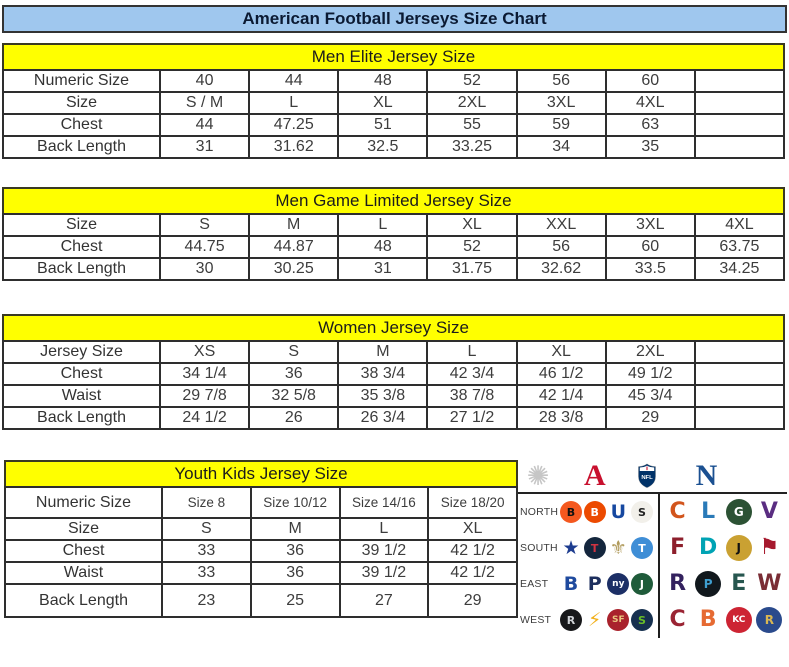 The width and height of the screenshot is (789, 667). Describe the element at coordinates (472, 396) in the screenshot. I see `size-cell: 38 7/8` at that location.